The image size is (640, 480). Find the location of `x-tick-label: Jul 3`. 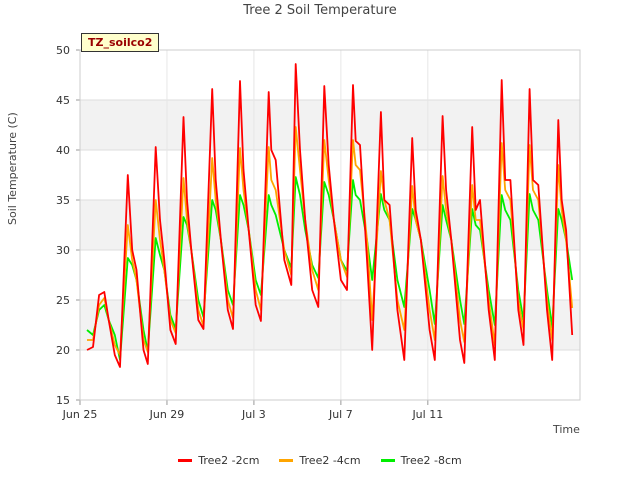

x-tick-label: Jul 3 is located at coordinates (253, 414).